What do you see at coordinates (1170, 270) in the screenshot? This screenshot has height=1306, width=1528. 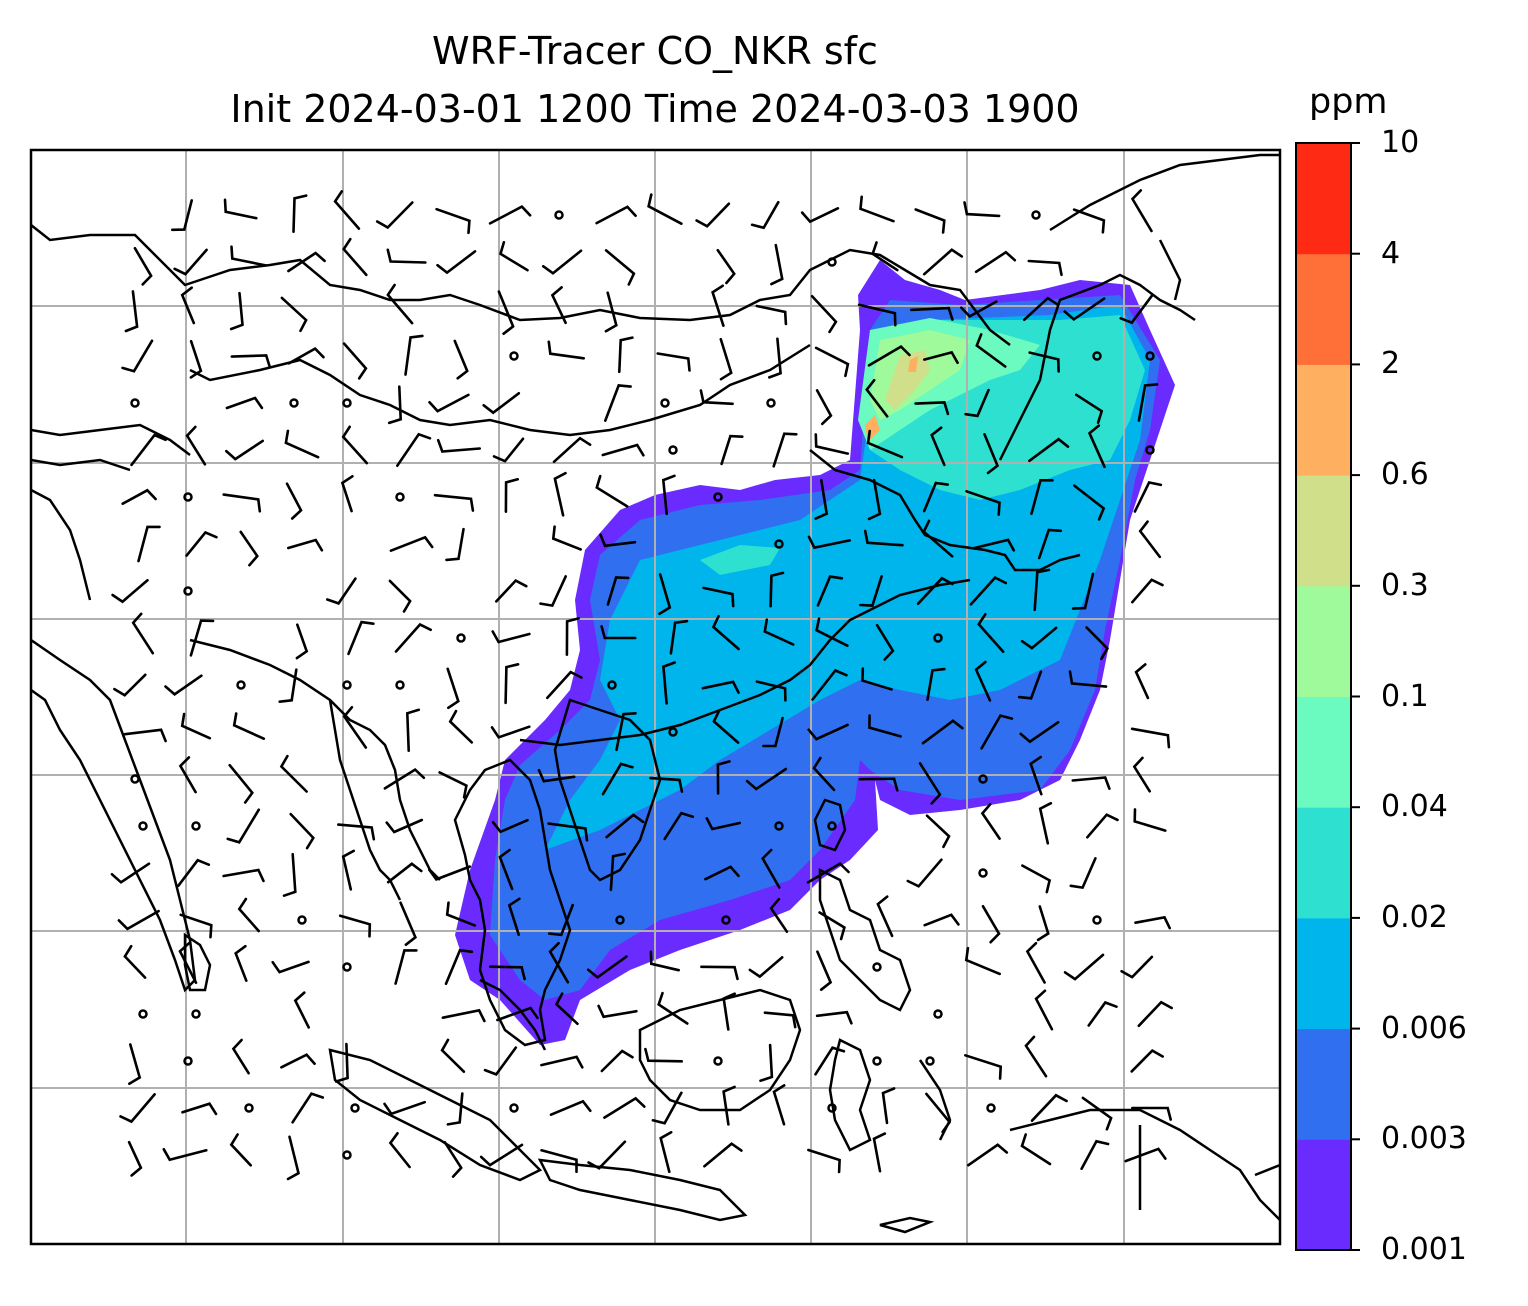 I see `coastline-hokkaido` at bounding box center [1170, 270].